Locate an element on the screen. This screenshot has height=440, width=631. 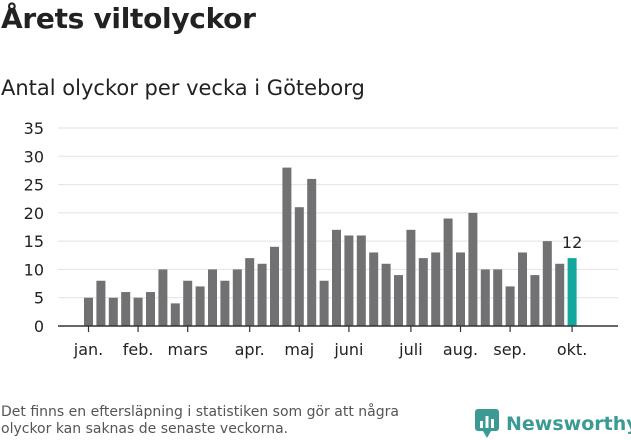
y-tick-label: 20 is located at coordinates (34, 213).